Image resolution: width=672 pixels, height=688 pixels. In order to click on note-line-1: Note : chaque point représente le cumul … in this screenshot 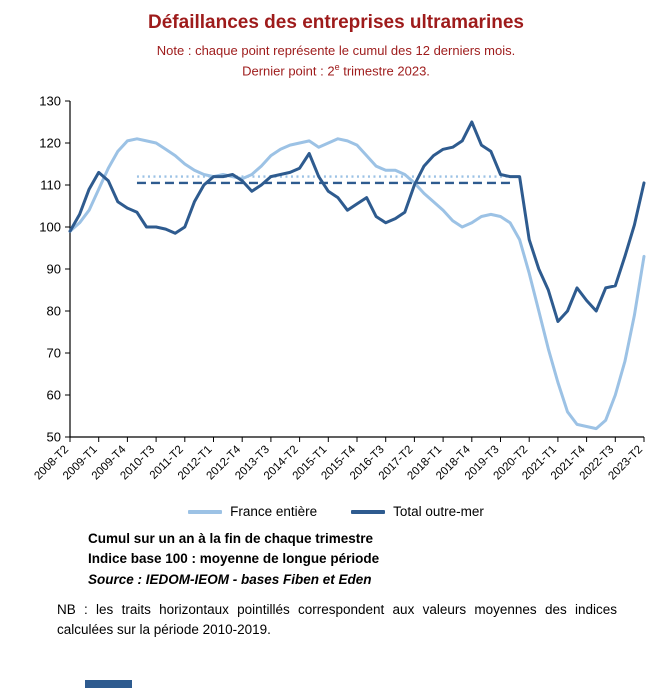, I will do `click(336, 50)`.